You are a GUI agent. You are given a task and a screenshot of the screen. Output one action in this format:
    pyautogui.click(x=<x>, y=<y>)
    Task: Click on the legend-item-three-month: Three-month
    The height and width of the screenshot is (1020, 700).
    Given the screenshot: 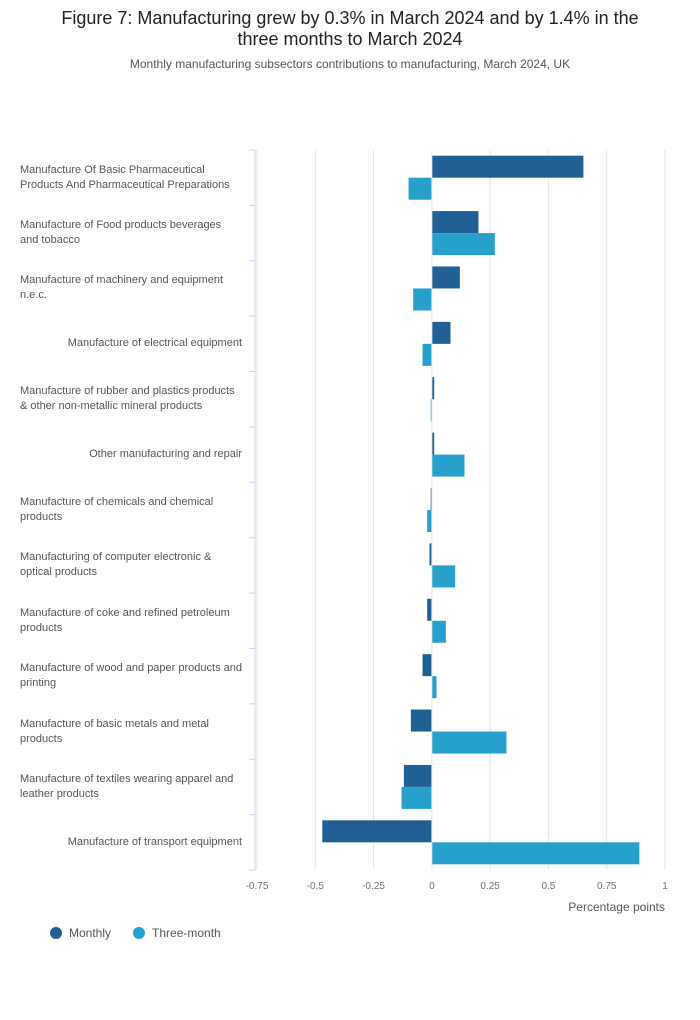 What is the action you would take?
    pyautogui.click(x=177, y=933)
    